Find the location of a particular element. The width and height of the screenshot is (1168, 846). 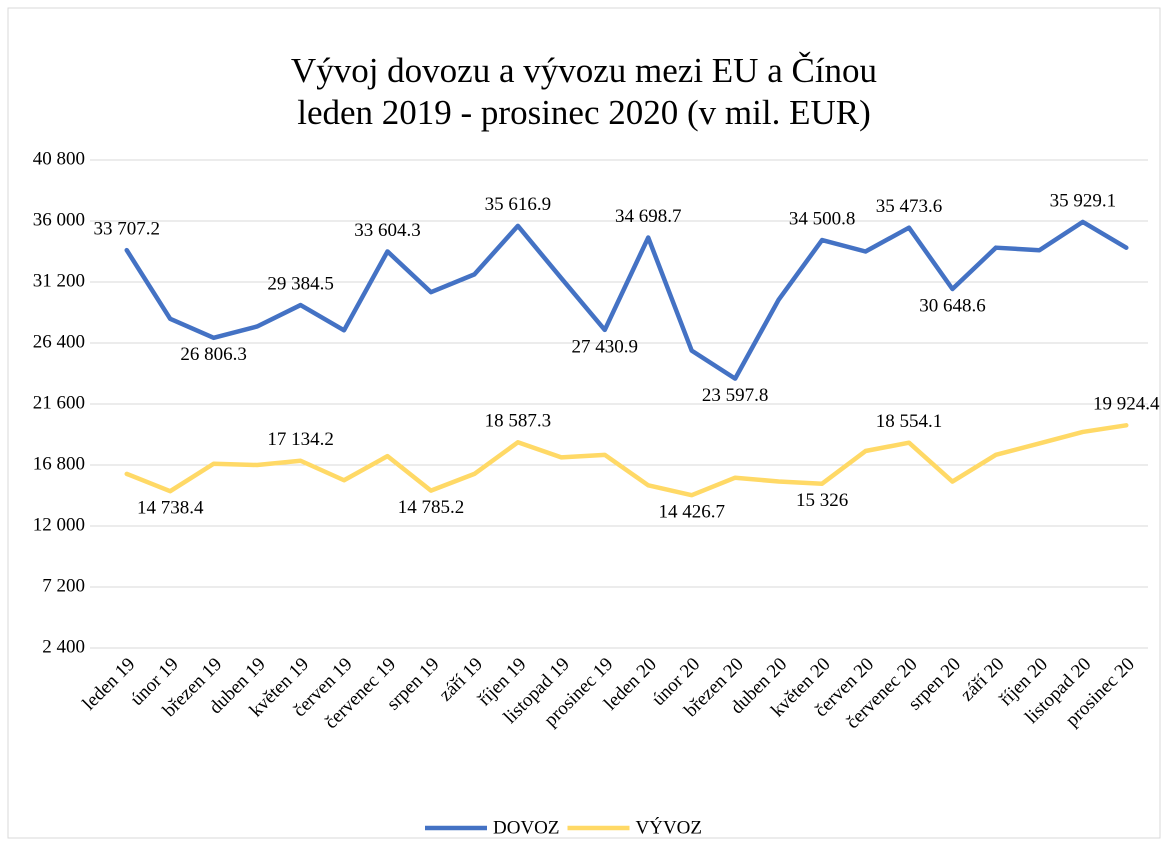

data-line is located at coordinates (626, 460).